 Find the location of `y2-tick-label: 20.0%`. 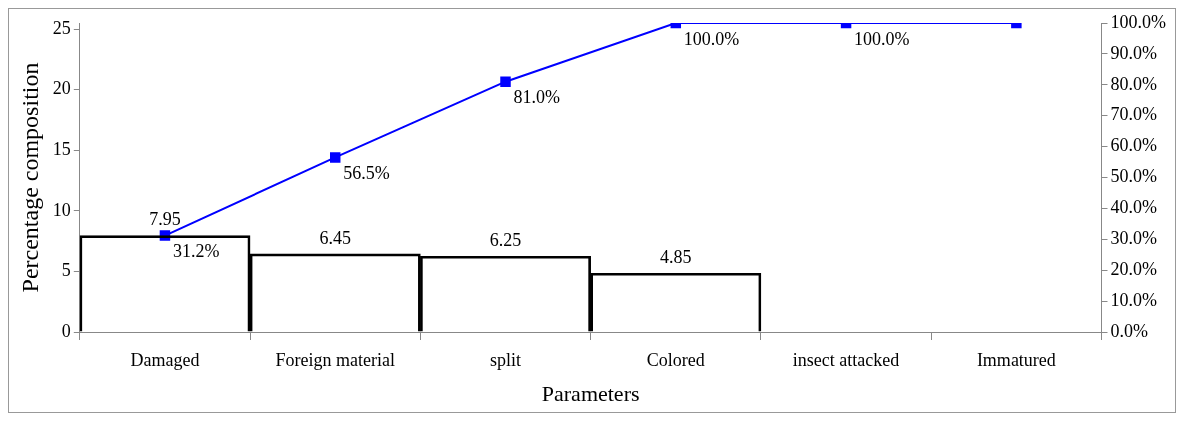

y2-tick-label: 20.0% is located at coordinates (1134, 268).